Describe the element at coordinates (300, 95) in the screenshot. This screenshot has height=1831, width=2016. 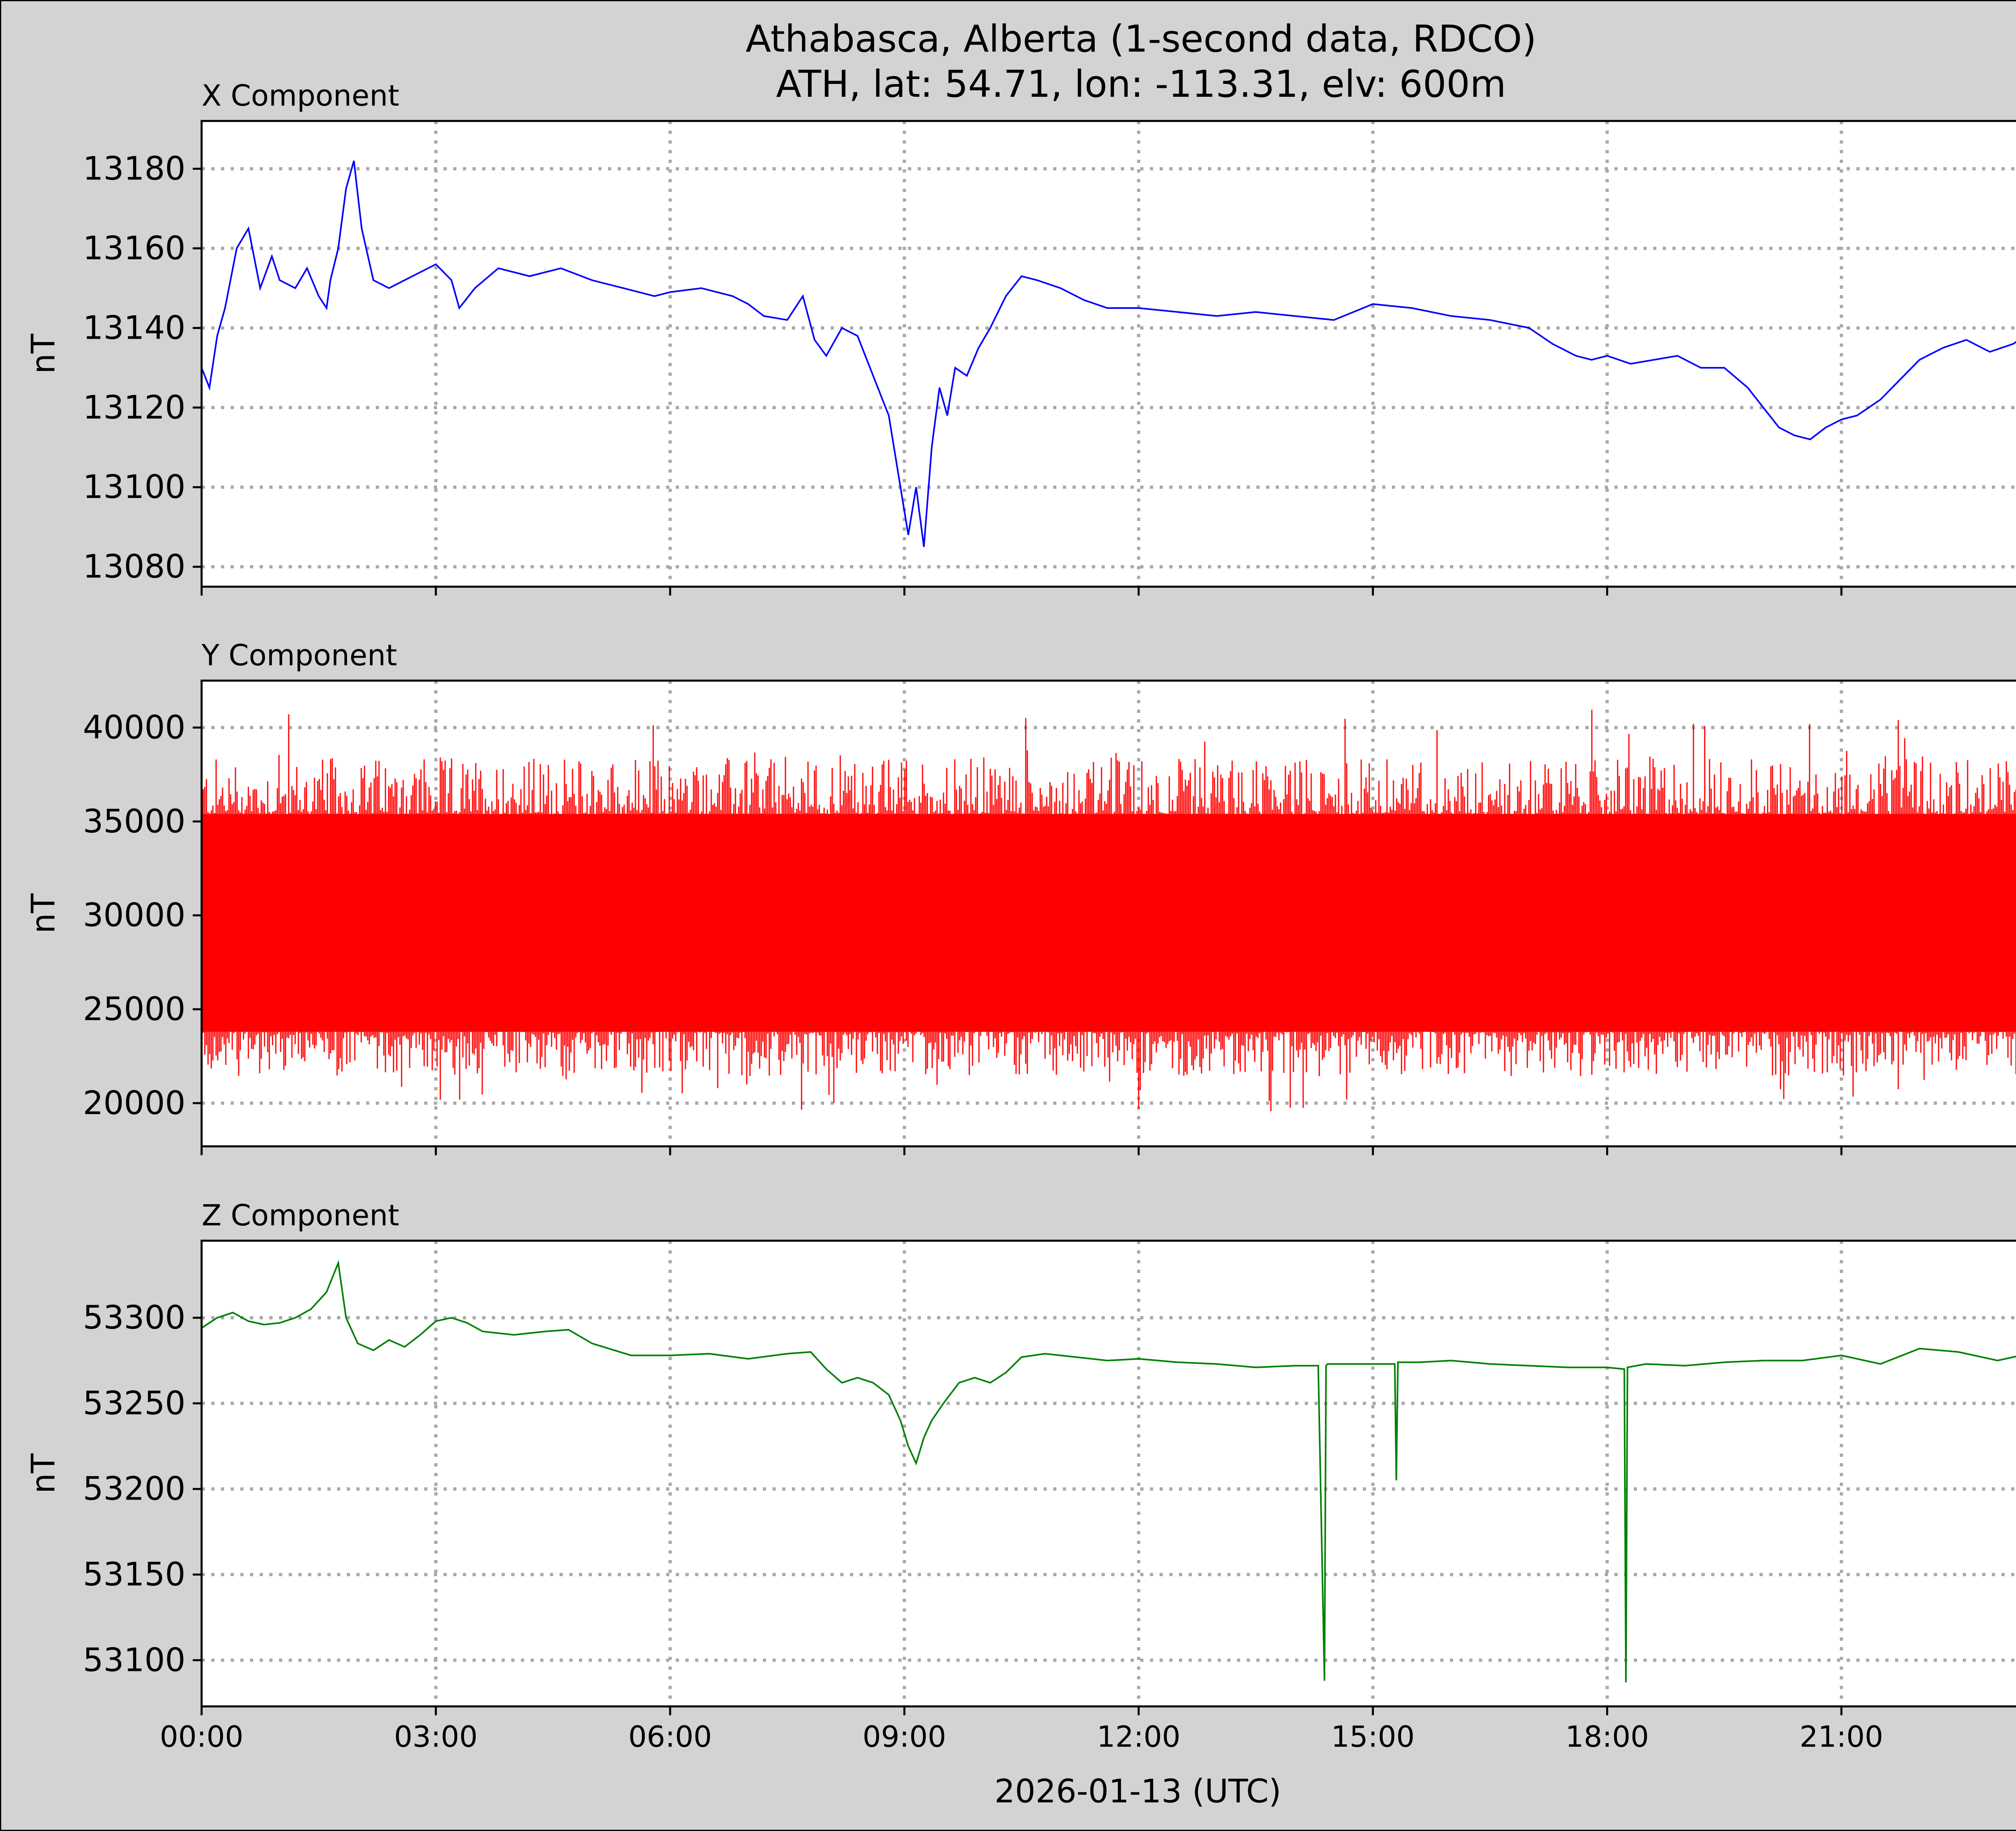
I see `panel-title: X Component` at that location.